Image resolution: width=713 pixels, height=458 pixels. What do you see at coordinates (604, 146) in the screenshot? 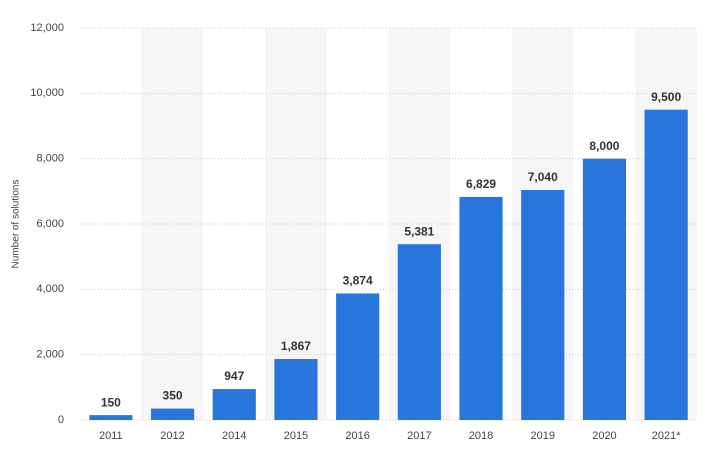
I see `value-label: 8,000` at bounding box center [604, 146].